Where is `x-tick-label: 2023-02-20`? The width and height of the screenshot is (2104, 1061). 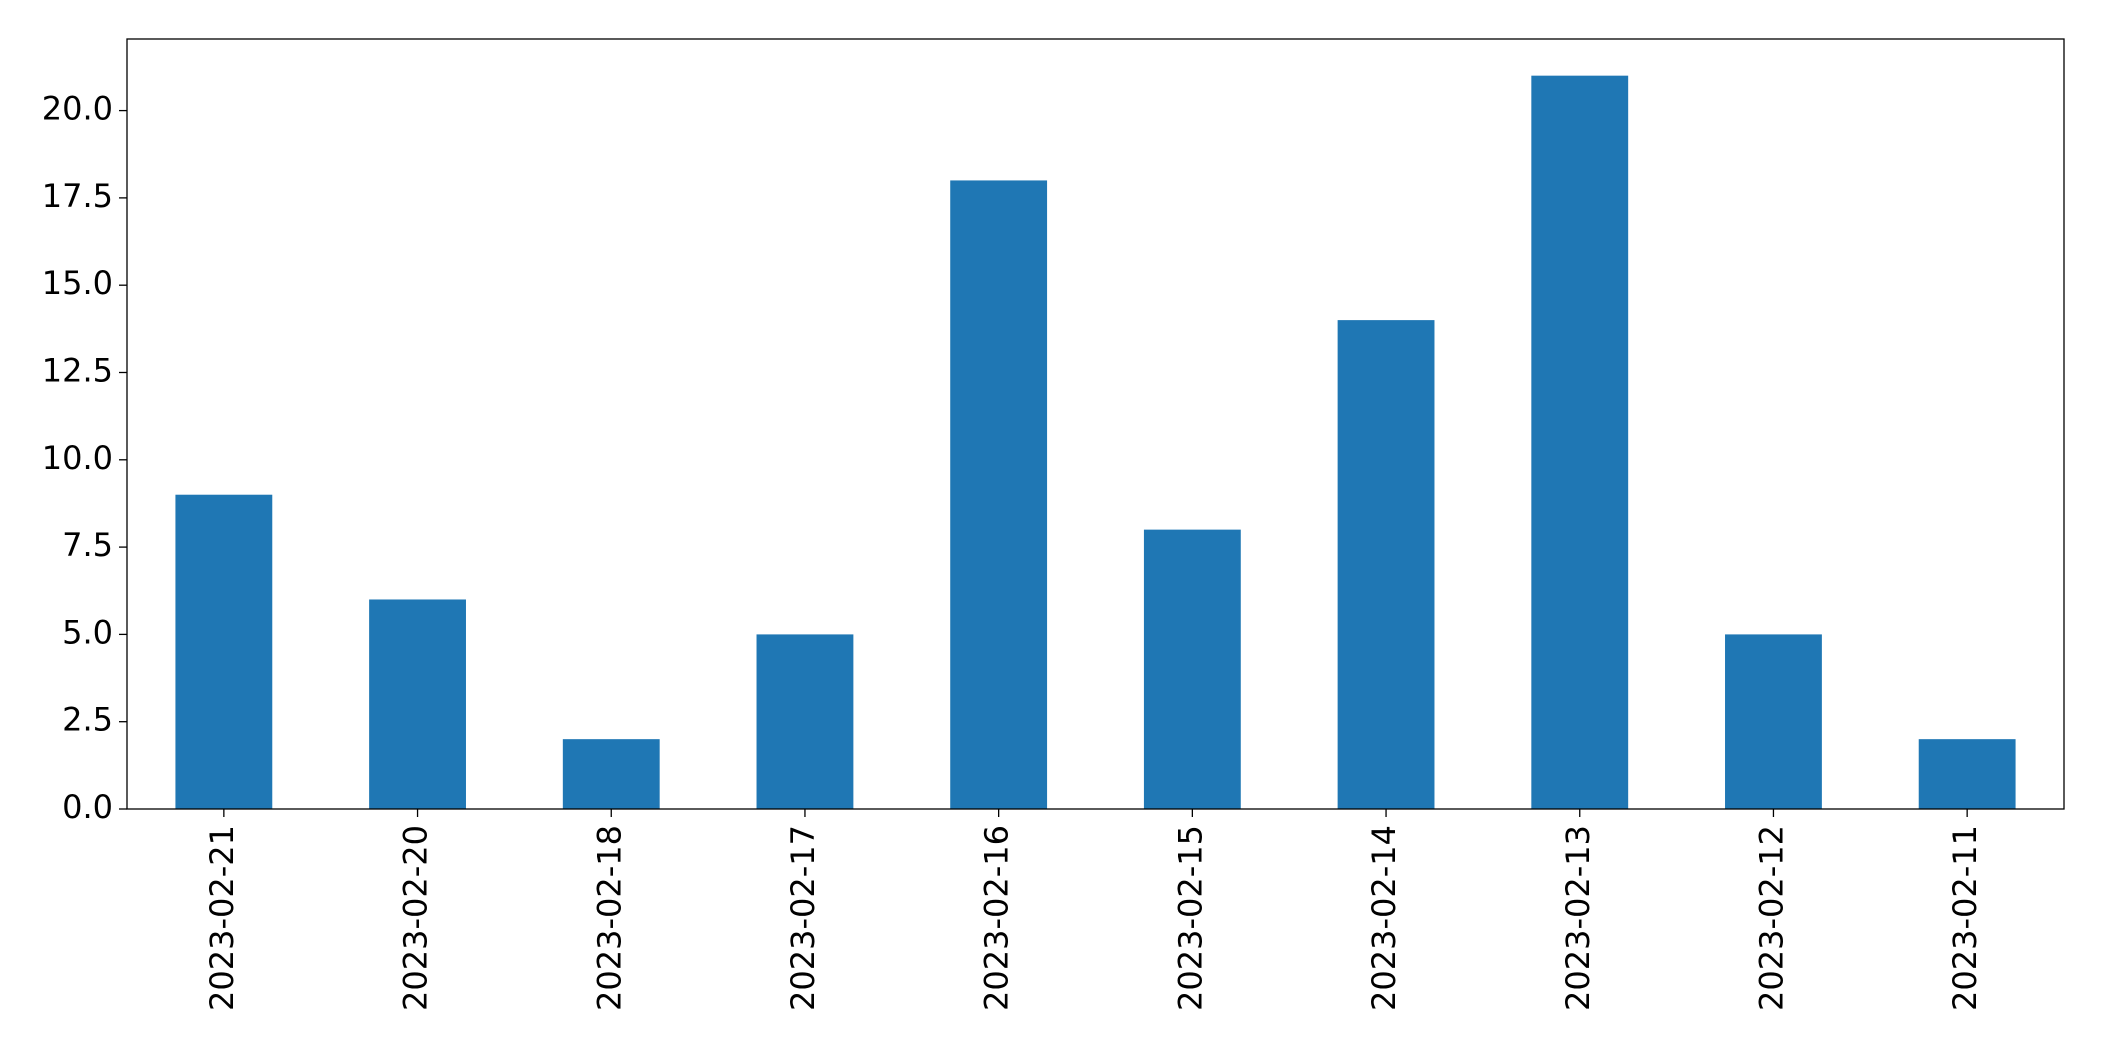 x-tick-label: 2023-02-20 is located at coordinates (416, 918).